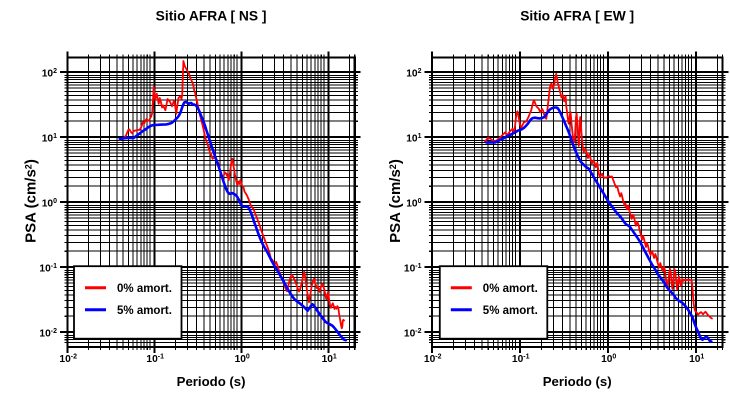 Image resolution: width=730 pixels, height=400 pixels. I want to click on svg-text: Sitio AFRA [ EW ], so click(577, 16).